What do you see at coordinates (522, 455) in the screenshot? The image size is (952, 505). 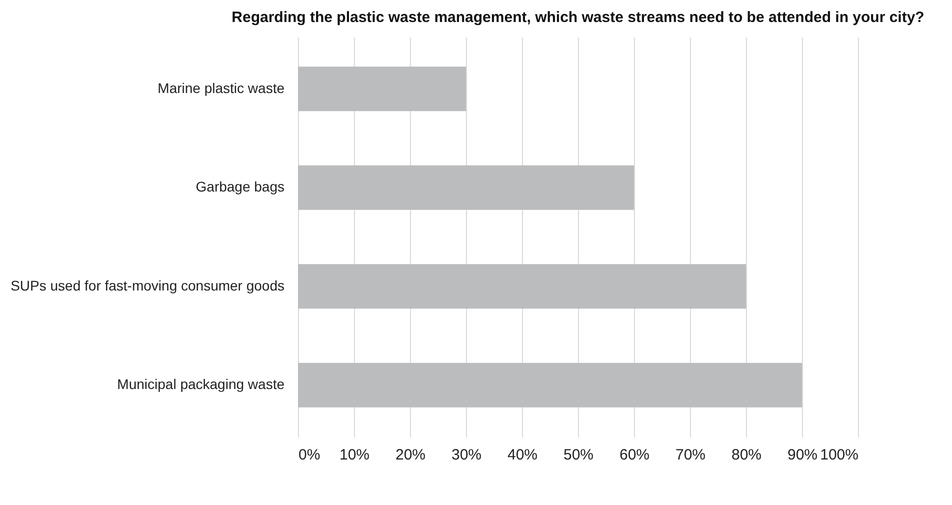 I see `x-tick-label: 40%` at bounding box center [522, 455].